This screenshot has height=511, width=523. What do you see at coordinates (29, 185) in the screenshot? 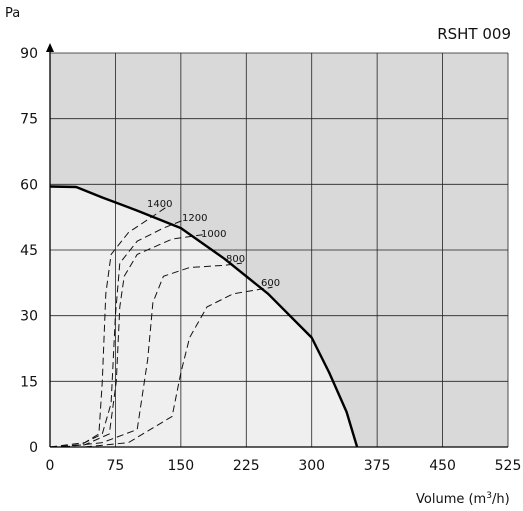
I see `y-tick-label-60: 60` at bounding box center [29, 185].